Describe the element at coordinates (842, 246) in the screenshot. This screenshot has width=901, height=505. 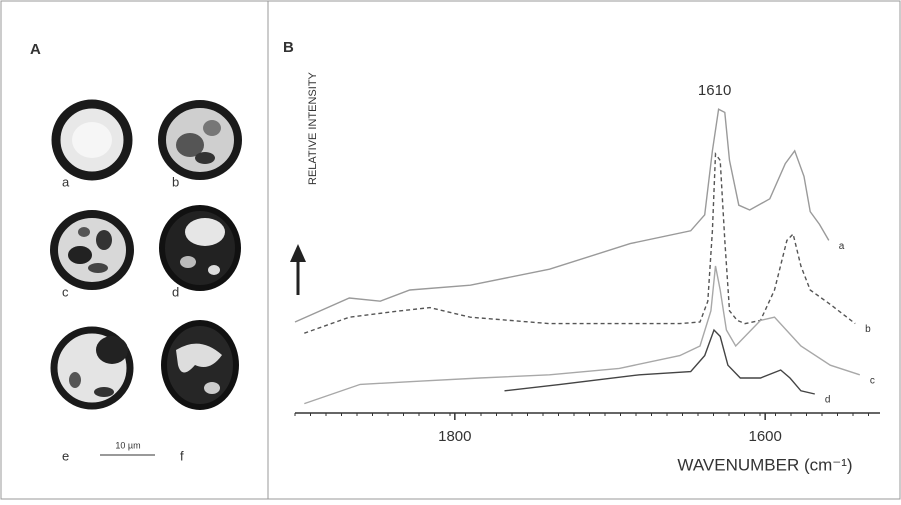
I see `series-label: a` at that location.